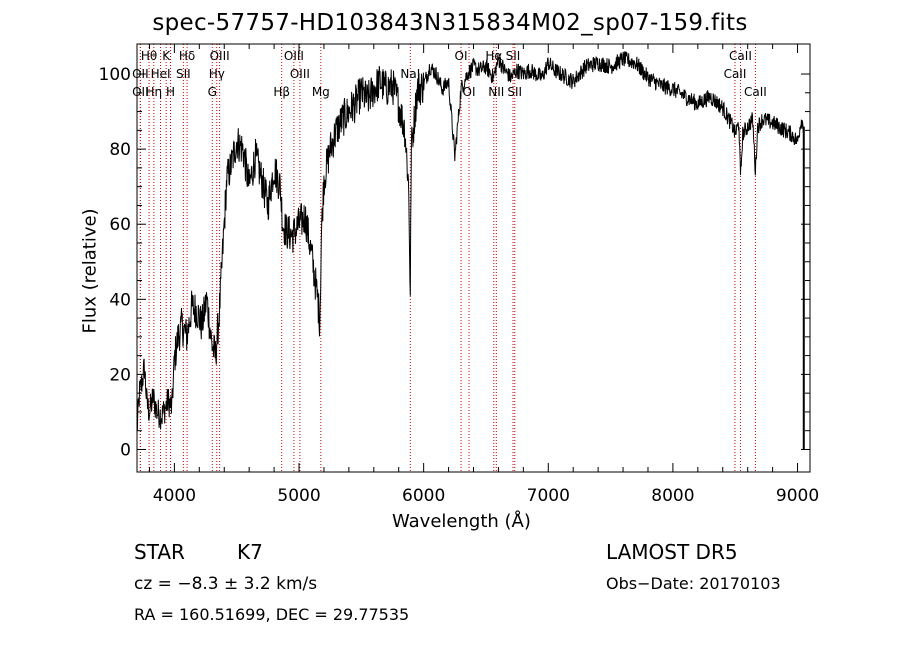  What do you see at coordinates (272, 614) in the screenshot?
I see `ra-dec-coordinates: RA = 160.51699, DEC = 29.77535` at bounding box center [272, 614].